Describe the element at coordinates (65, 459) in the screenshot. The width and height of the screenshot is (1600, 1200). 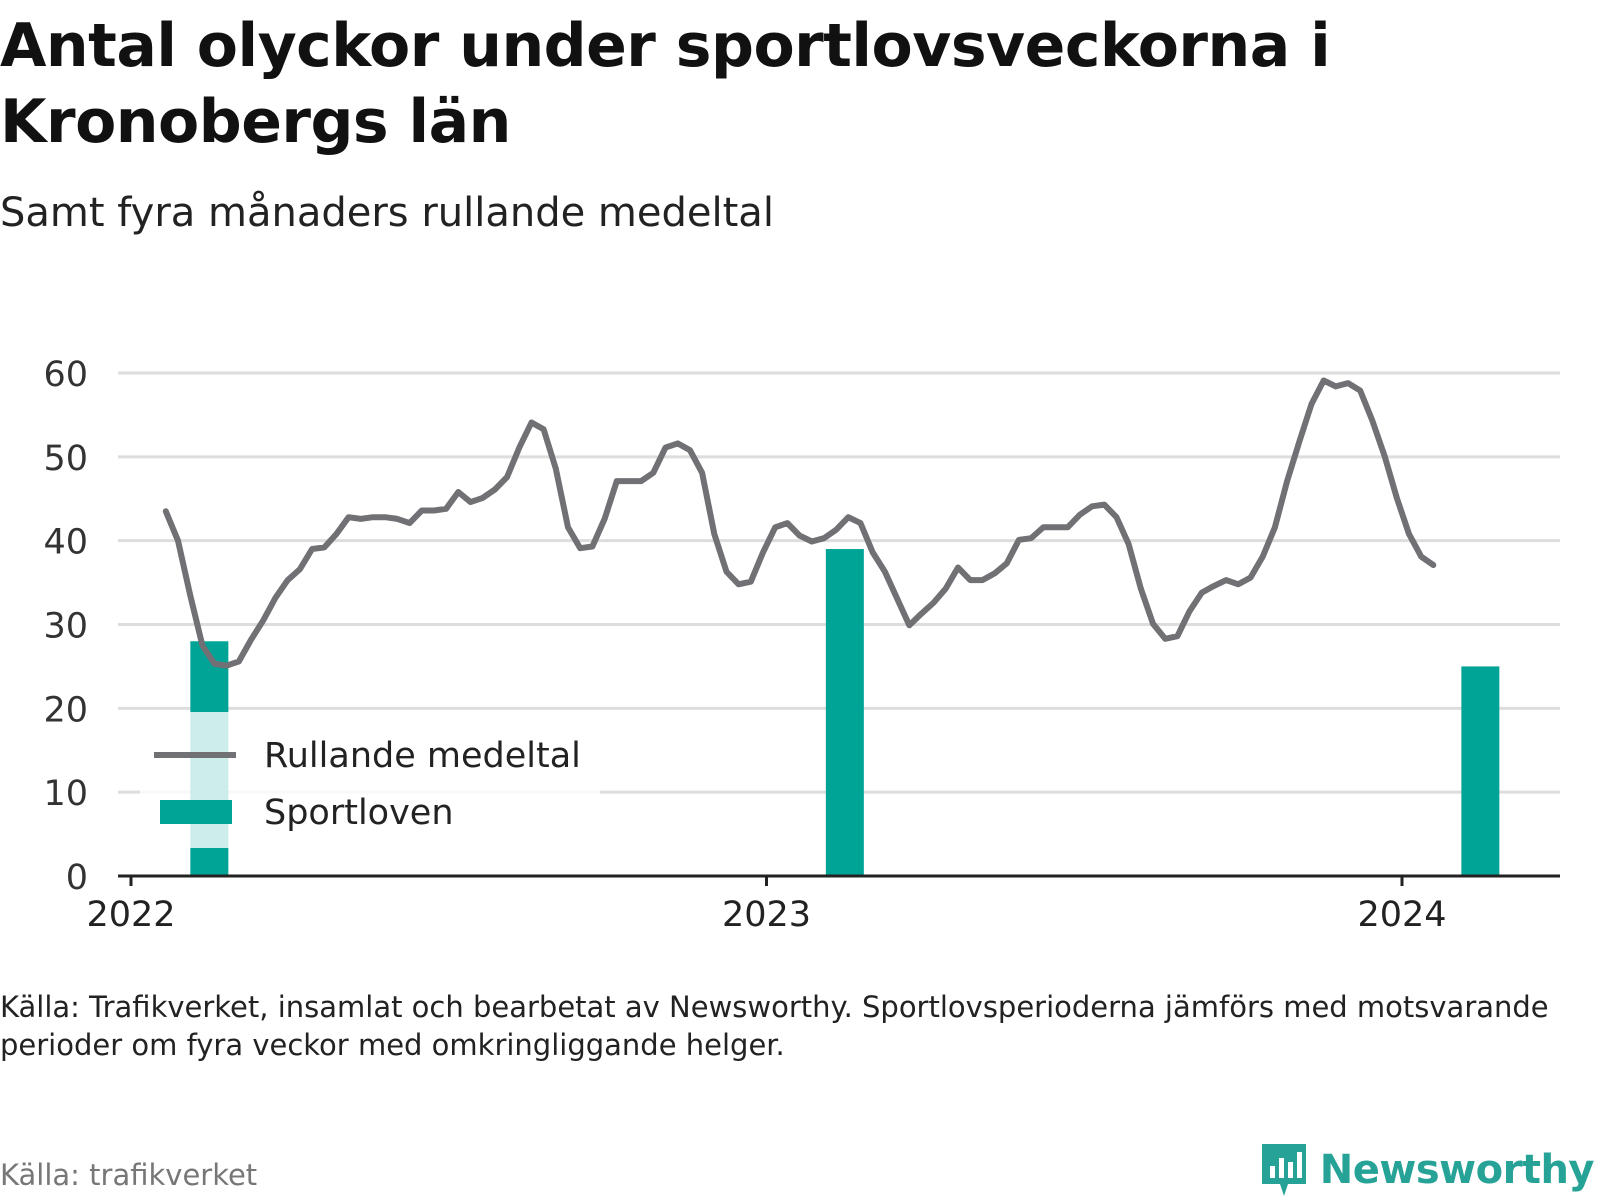
I see `y-tick-label: 50` at that location.